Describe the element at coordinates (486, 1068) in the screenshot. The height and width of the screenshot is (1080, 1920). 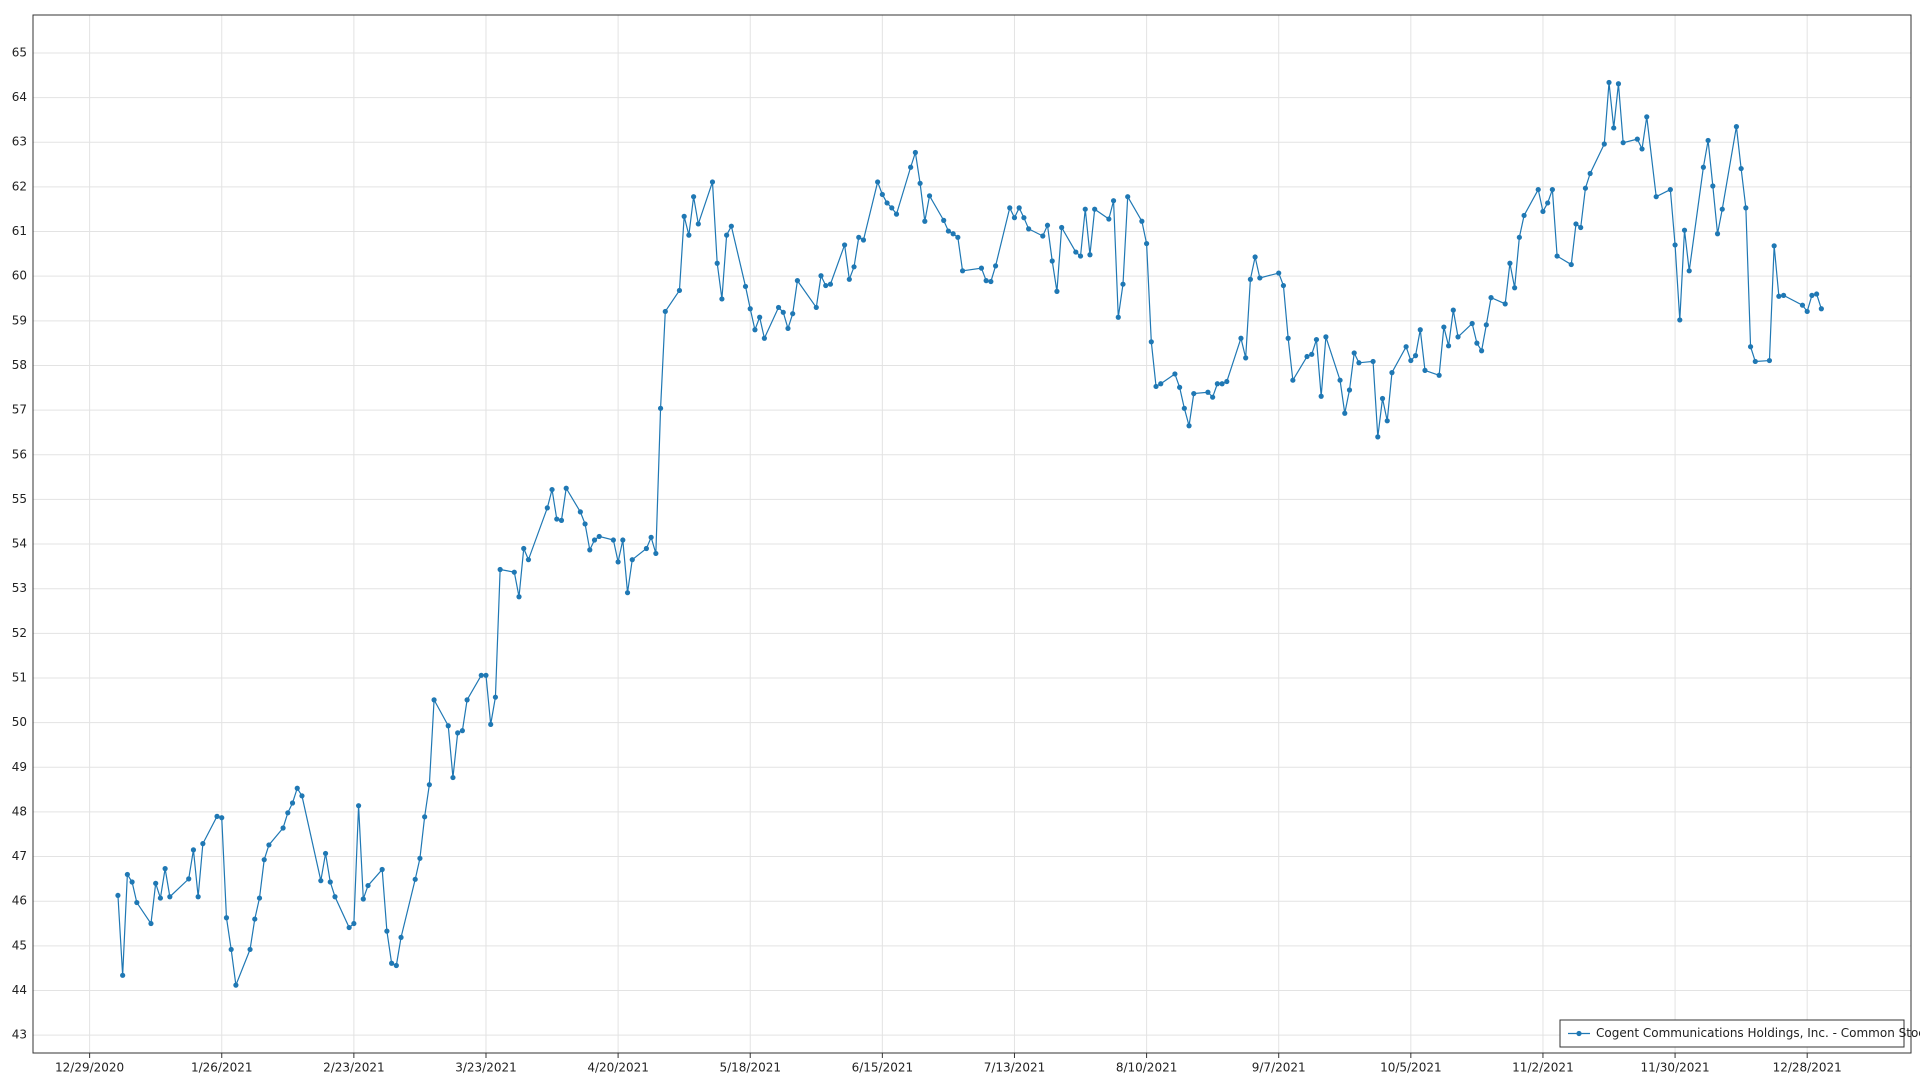
I see `x-tick-label: 3/23/2021` at that location.